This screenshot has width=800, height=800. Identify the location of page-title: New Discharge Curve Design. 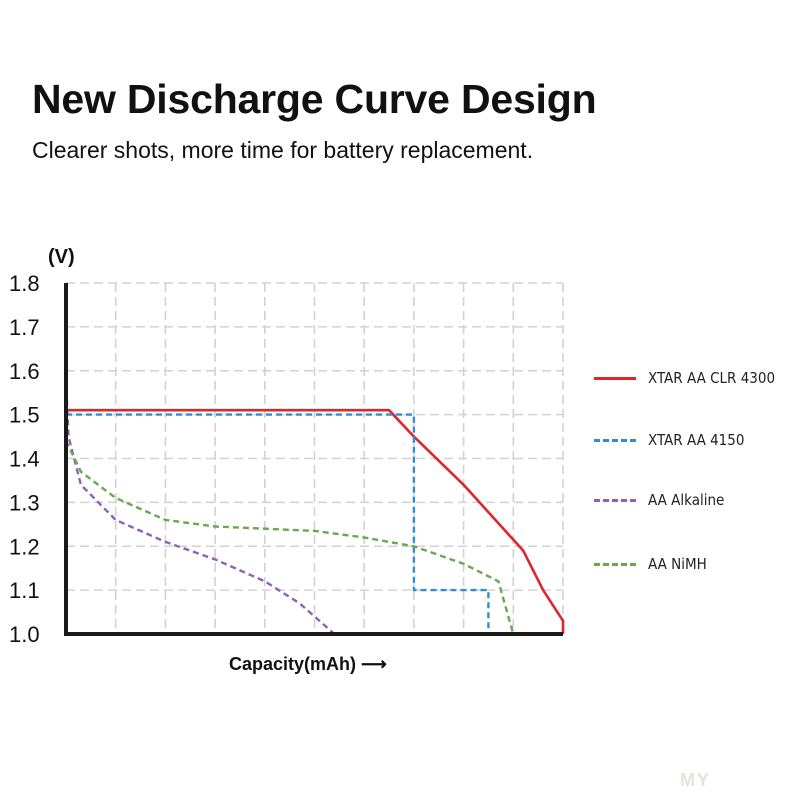
(314, 99).